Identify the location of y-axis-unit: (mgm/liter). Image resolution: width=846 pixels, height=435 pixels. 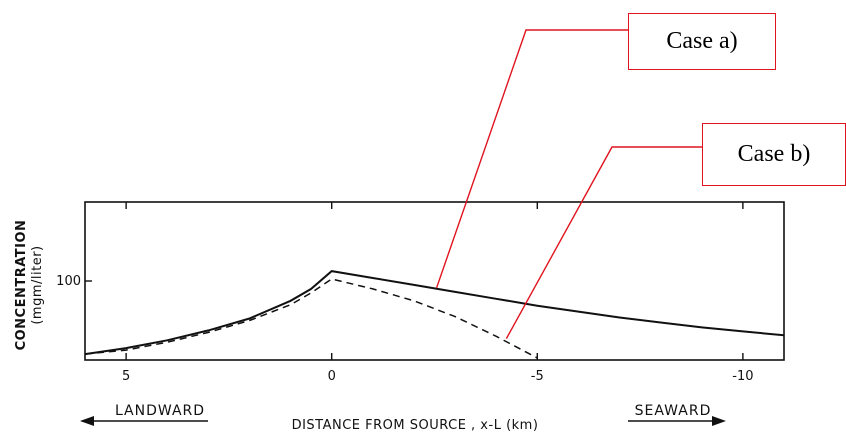
(37, 284).